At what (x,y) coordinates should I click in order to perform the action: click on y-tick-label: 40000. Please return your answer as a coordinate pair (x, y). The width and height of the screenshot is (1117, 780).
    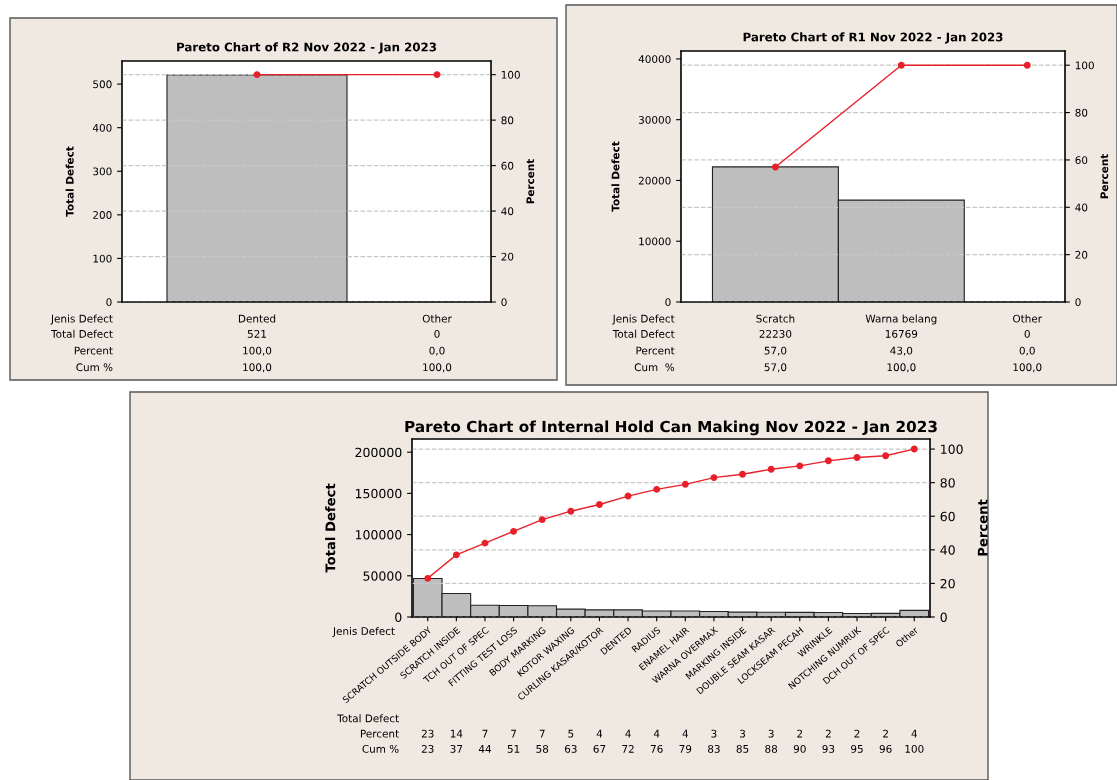
    Looking at the image, I should click on (654, 59).